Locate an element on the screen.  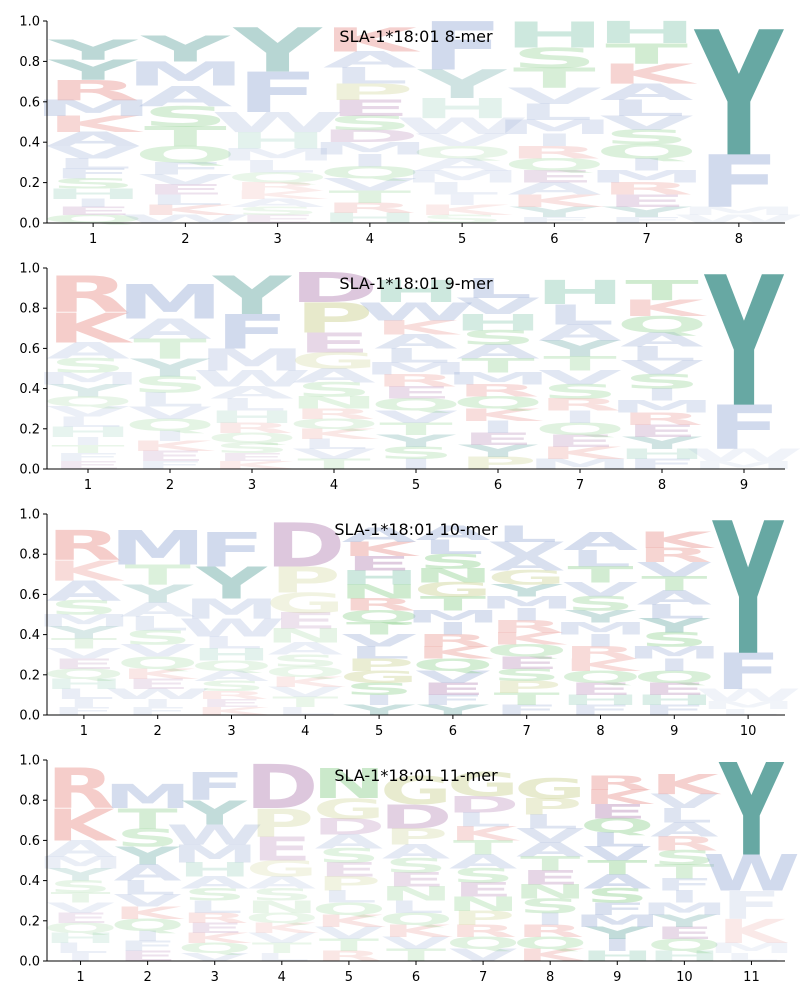
x-tick-label: 9 is located at coordinates (617, 977).